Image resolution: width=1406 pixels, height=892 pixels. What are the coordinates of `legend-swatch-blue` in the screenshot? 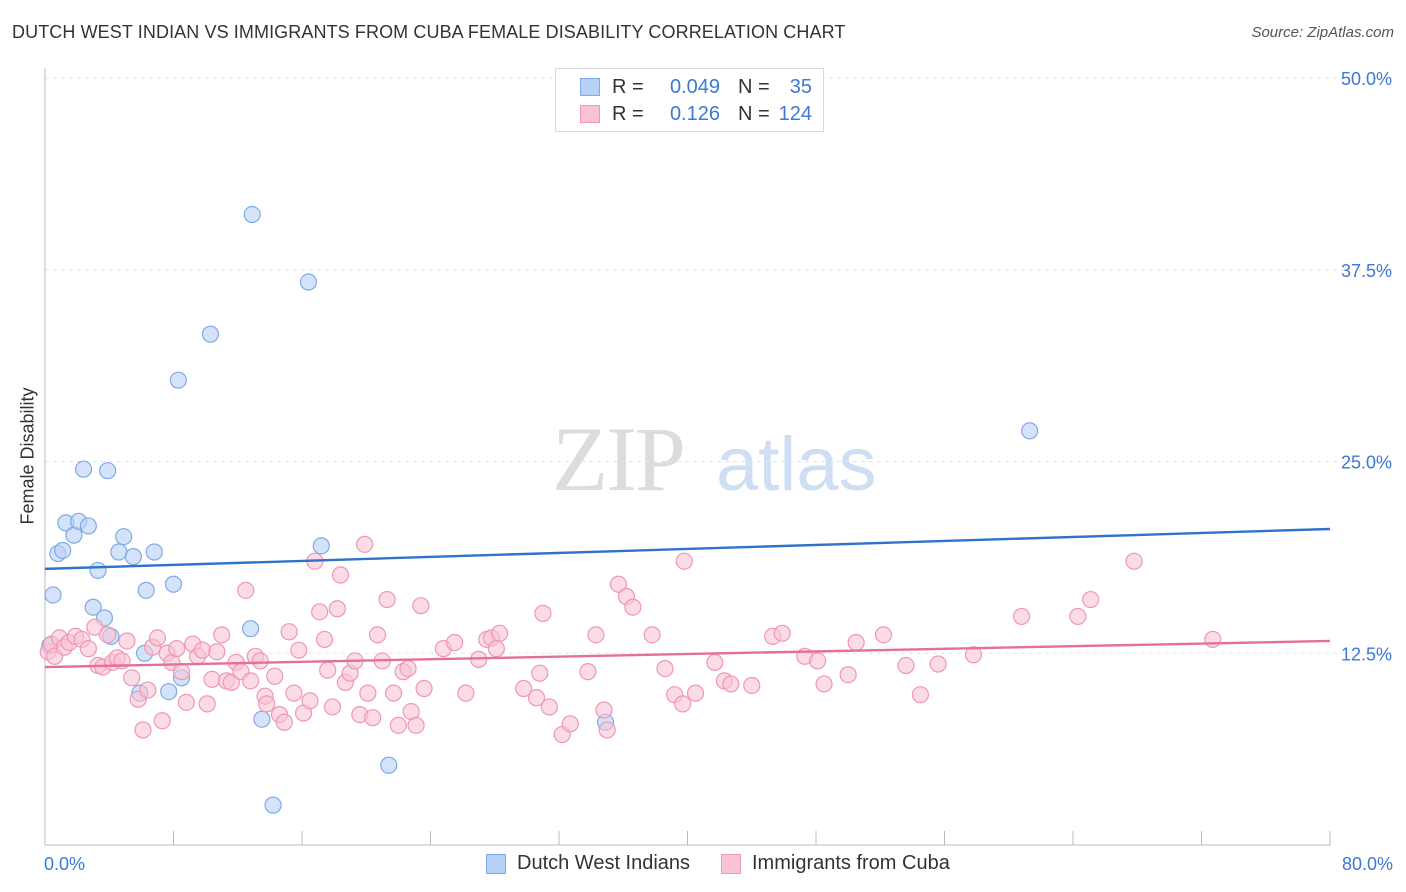 It's located at (590, 87).